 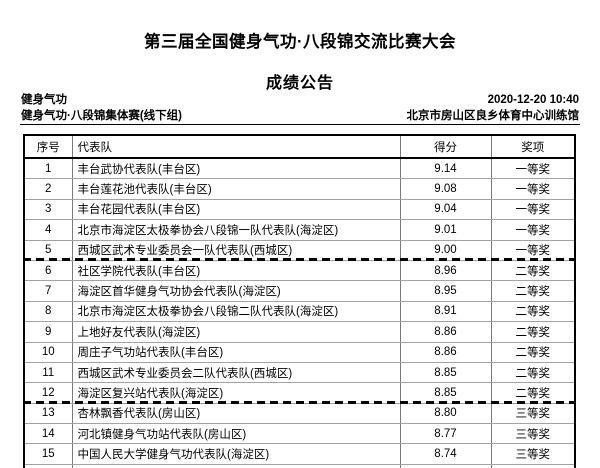 I want to click on rank-cell: 8, so click(x=48, y=312).